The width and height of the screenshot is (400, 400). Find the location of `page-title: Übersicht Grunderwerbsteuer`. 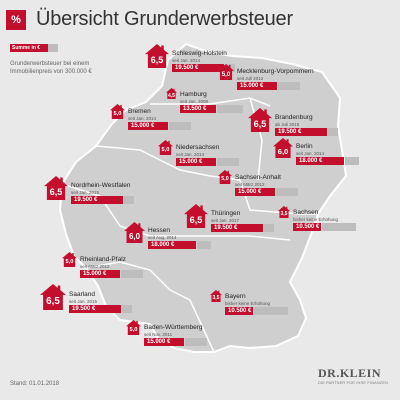

page-title: Übersicht Grunderwerbsteuer is located at coordinates (164, 19).